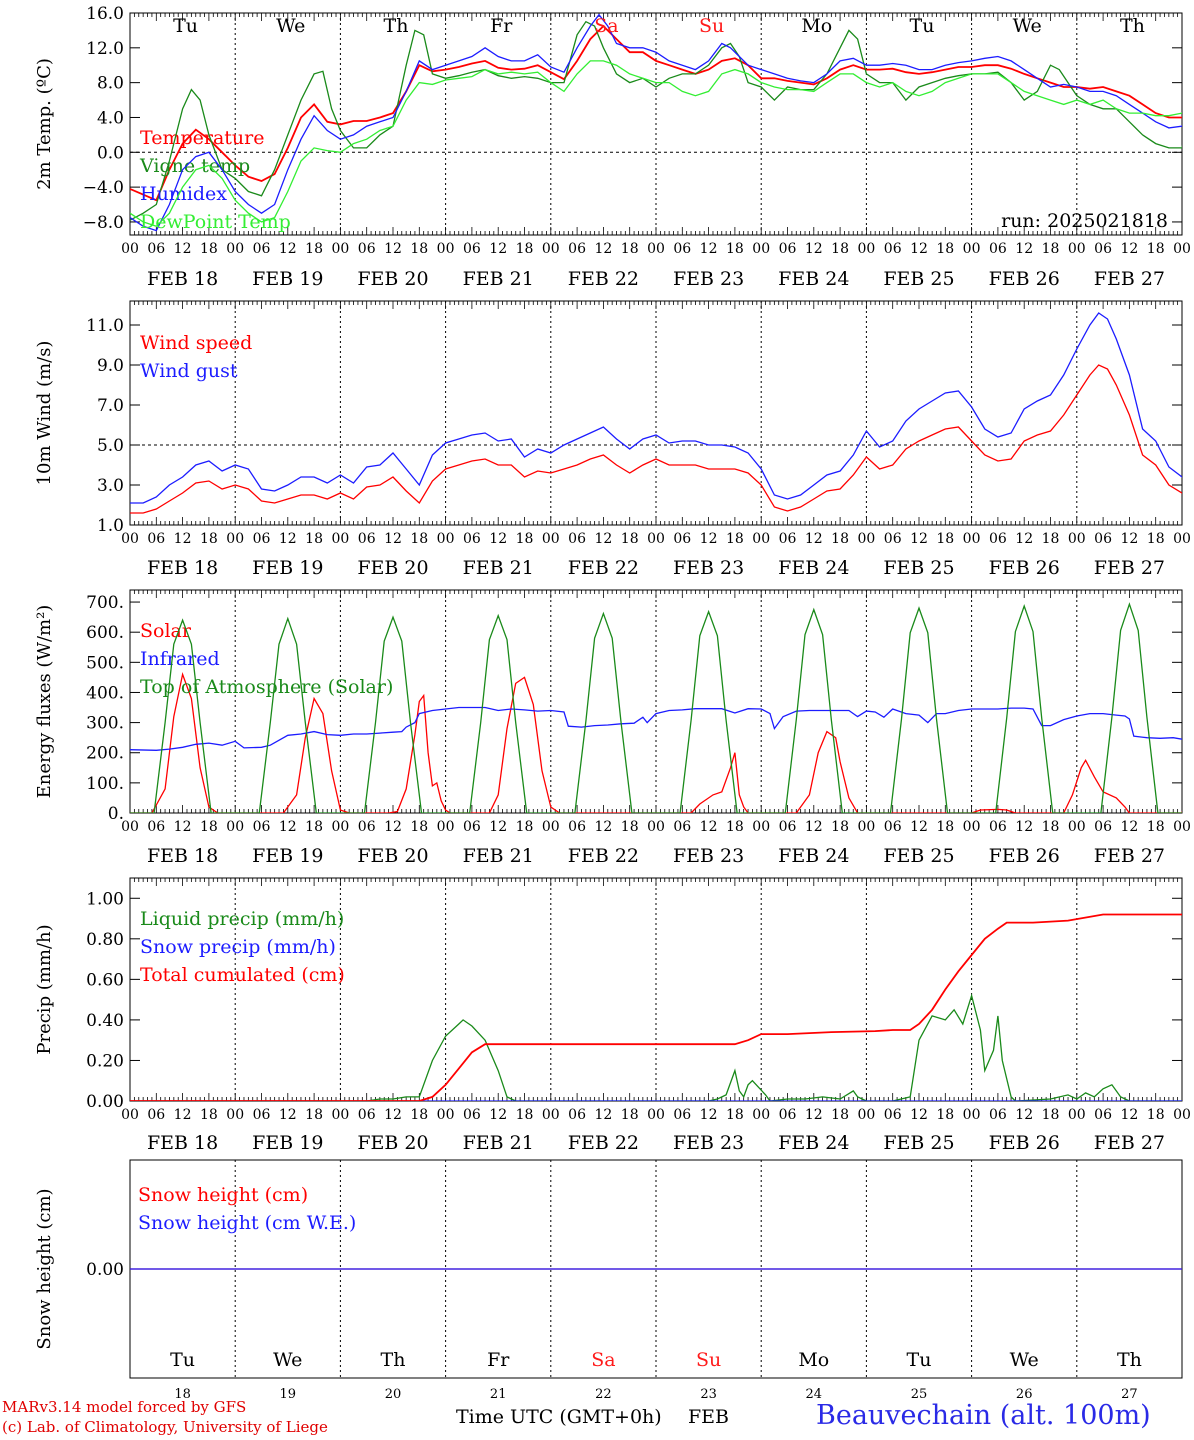  What do you see at coordinates (266, 687) in the screenshot?
I see `legend-entry: Top of Atmosphere (Solar)` at bounding box center [266, 687].